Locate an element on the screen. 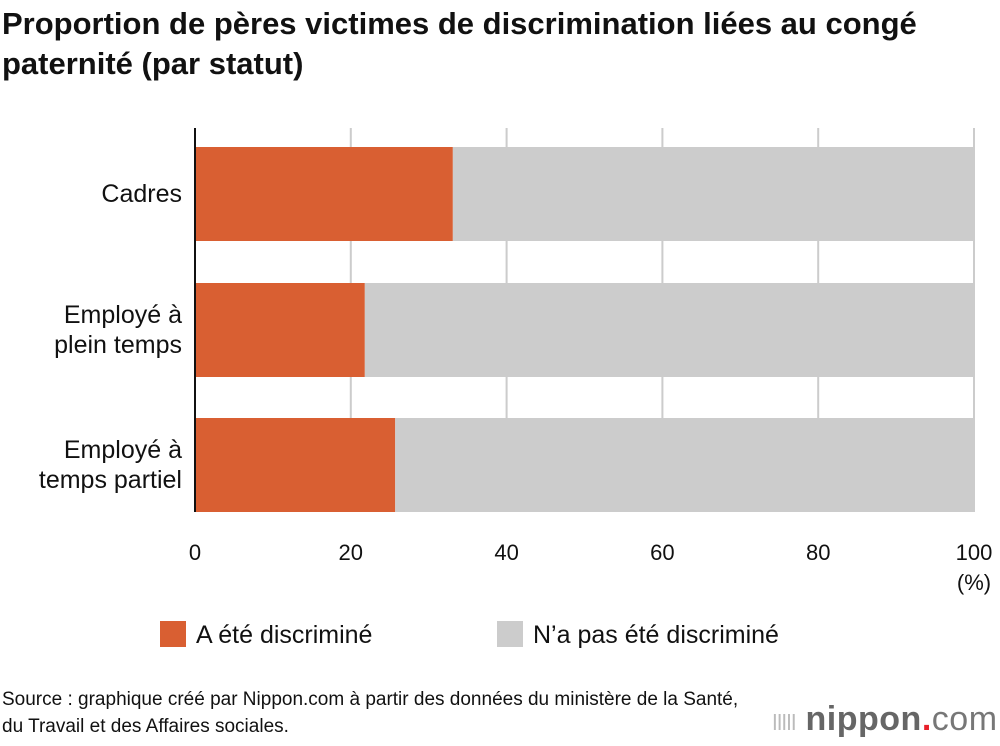 The height and width of the screenshot is (746, 1000). category-label: temps partiel is located at coordinates (110, 480).